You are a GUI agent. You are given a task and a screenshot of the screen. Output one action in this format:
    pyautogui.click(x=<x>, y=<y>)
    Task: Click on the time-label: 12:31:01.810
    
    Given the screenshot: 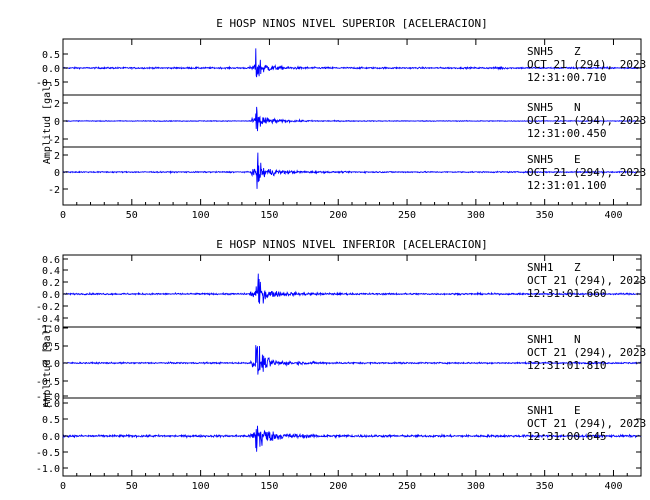 What is the action you would take?
    pyautogui.click(x=566, y=365)
    